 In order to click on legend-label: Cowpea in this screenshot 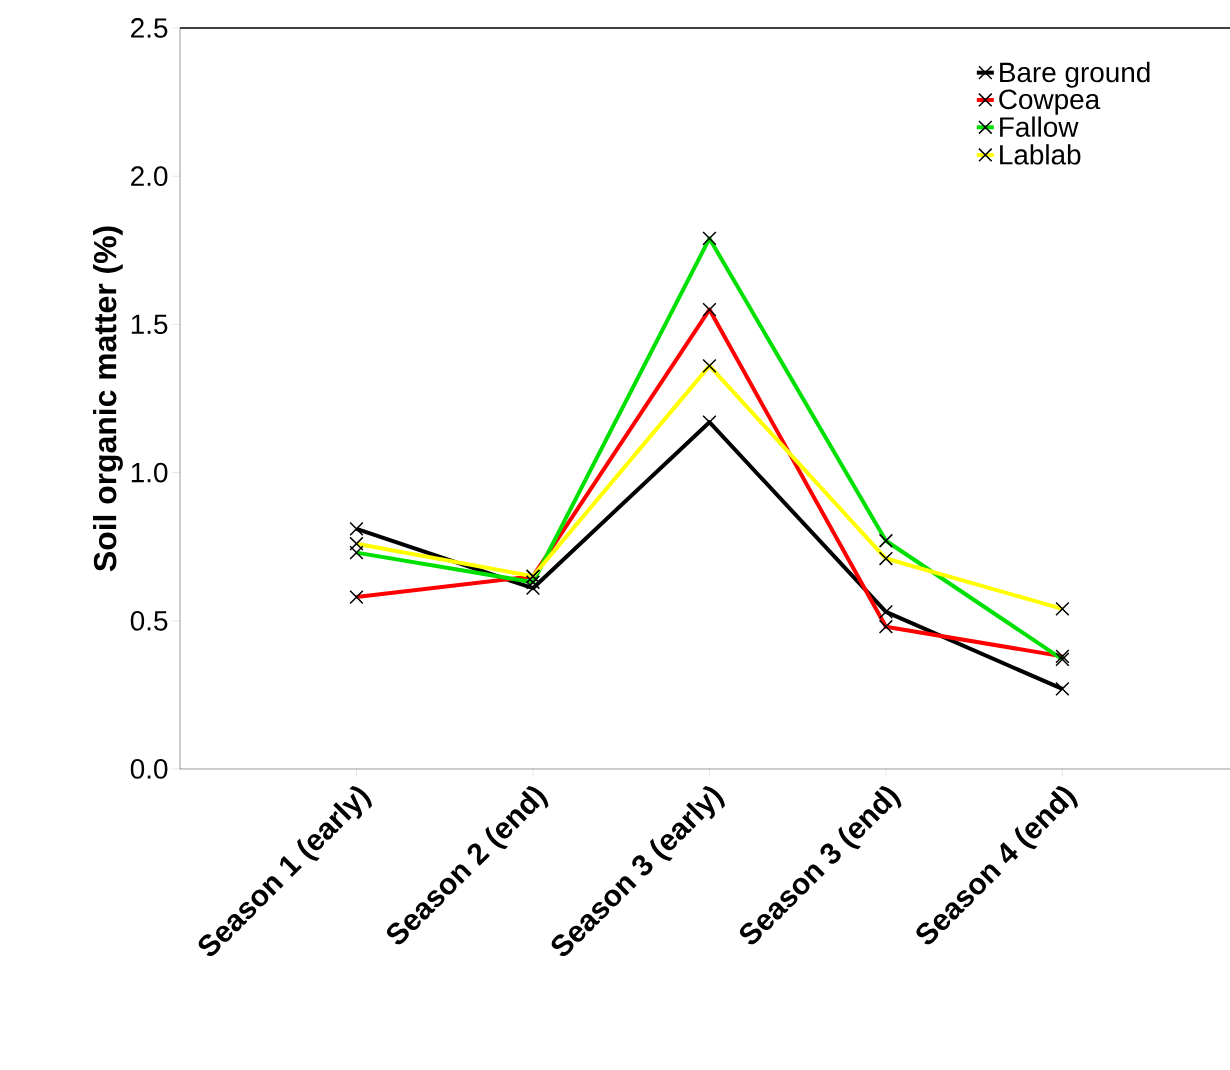, I will do `click(1050, 102)`.